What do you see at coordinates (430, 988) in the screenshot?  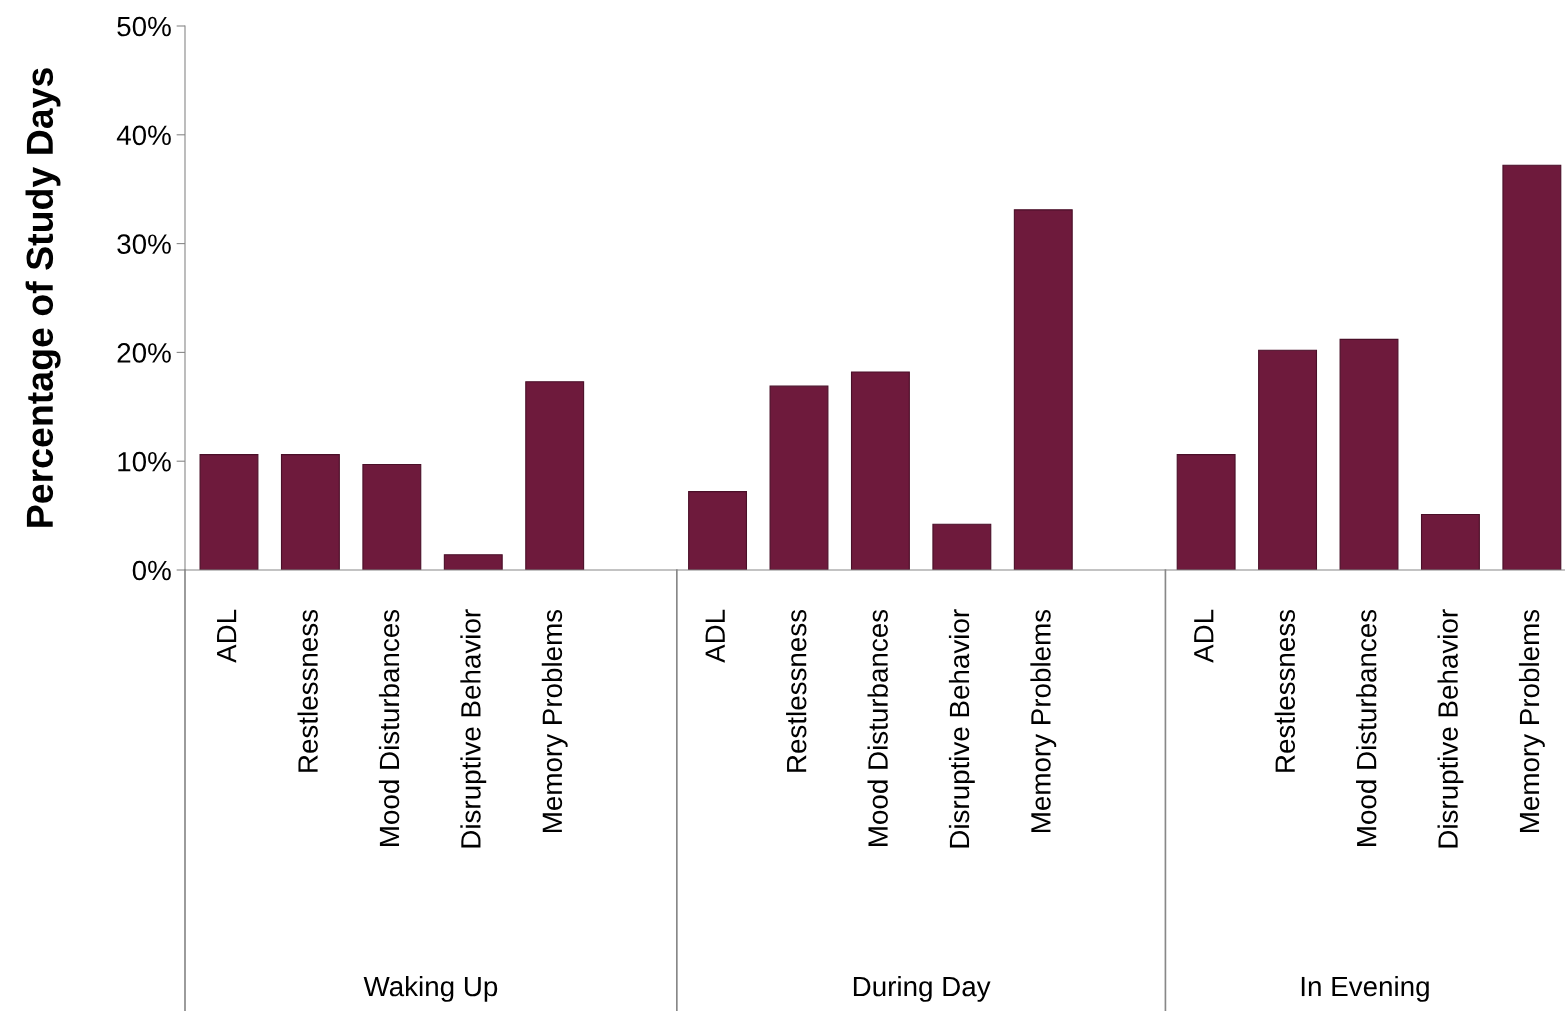 I see `text: Waking Up` at bounding box center [430, 988].